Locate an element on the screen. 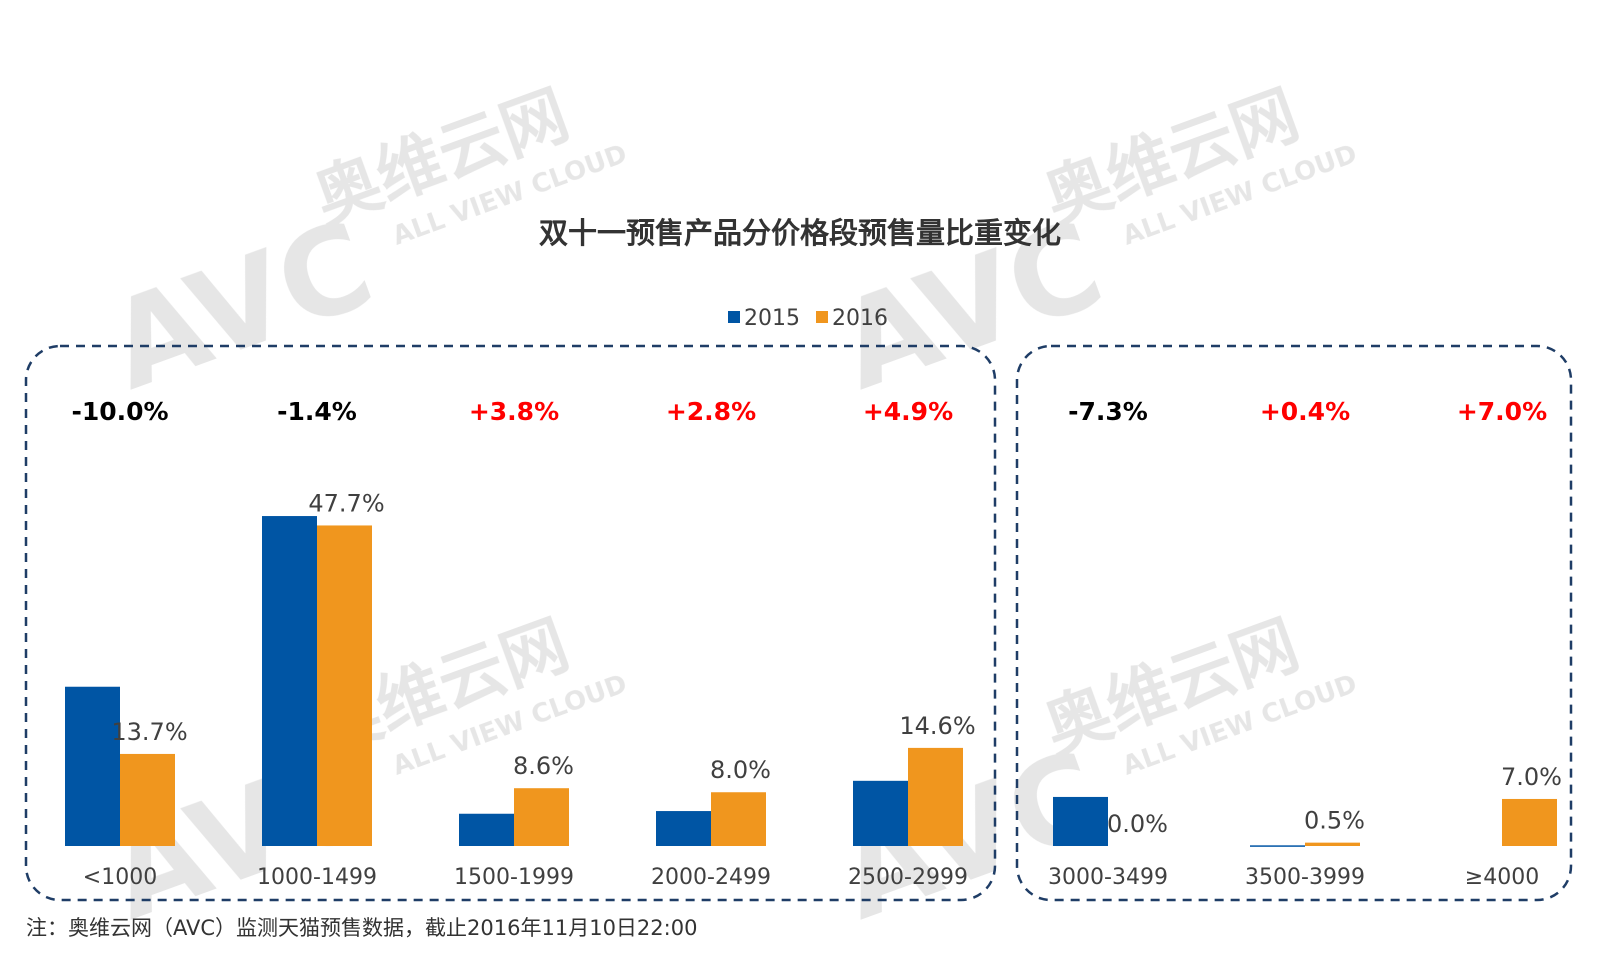 Image resolution: width=1600 pixels, height=979 pixels. category-label-1: 1000-1499 is located at coordinates (317, 877).